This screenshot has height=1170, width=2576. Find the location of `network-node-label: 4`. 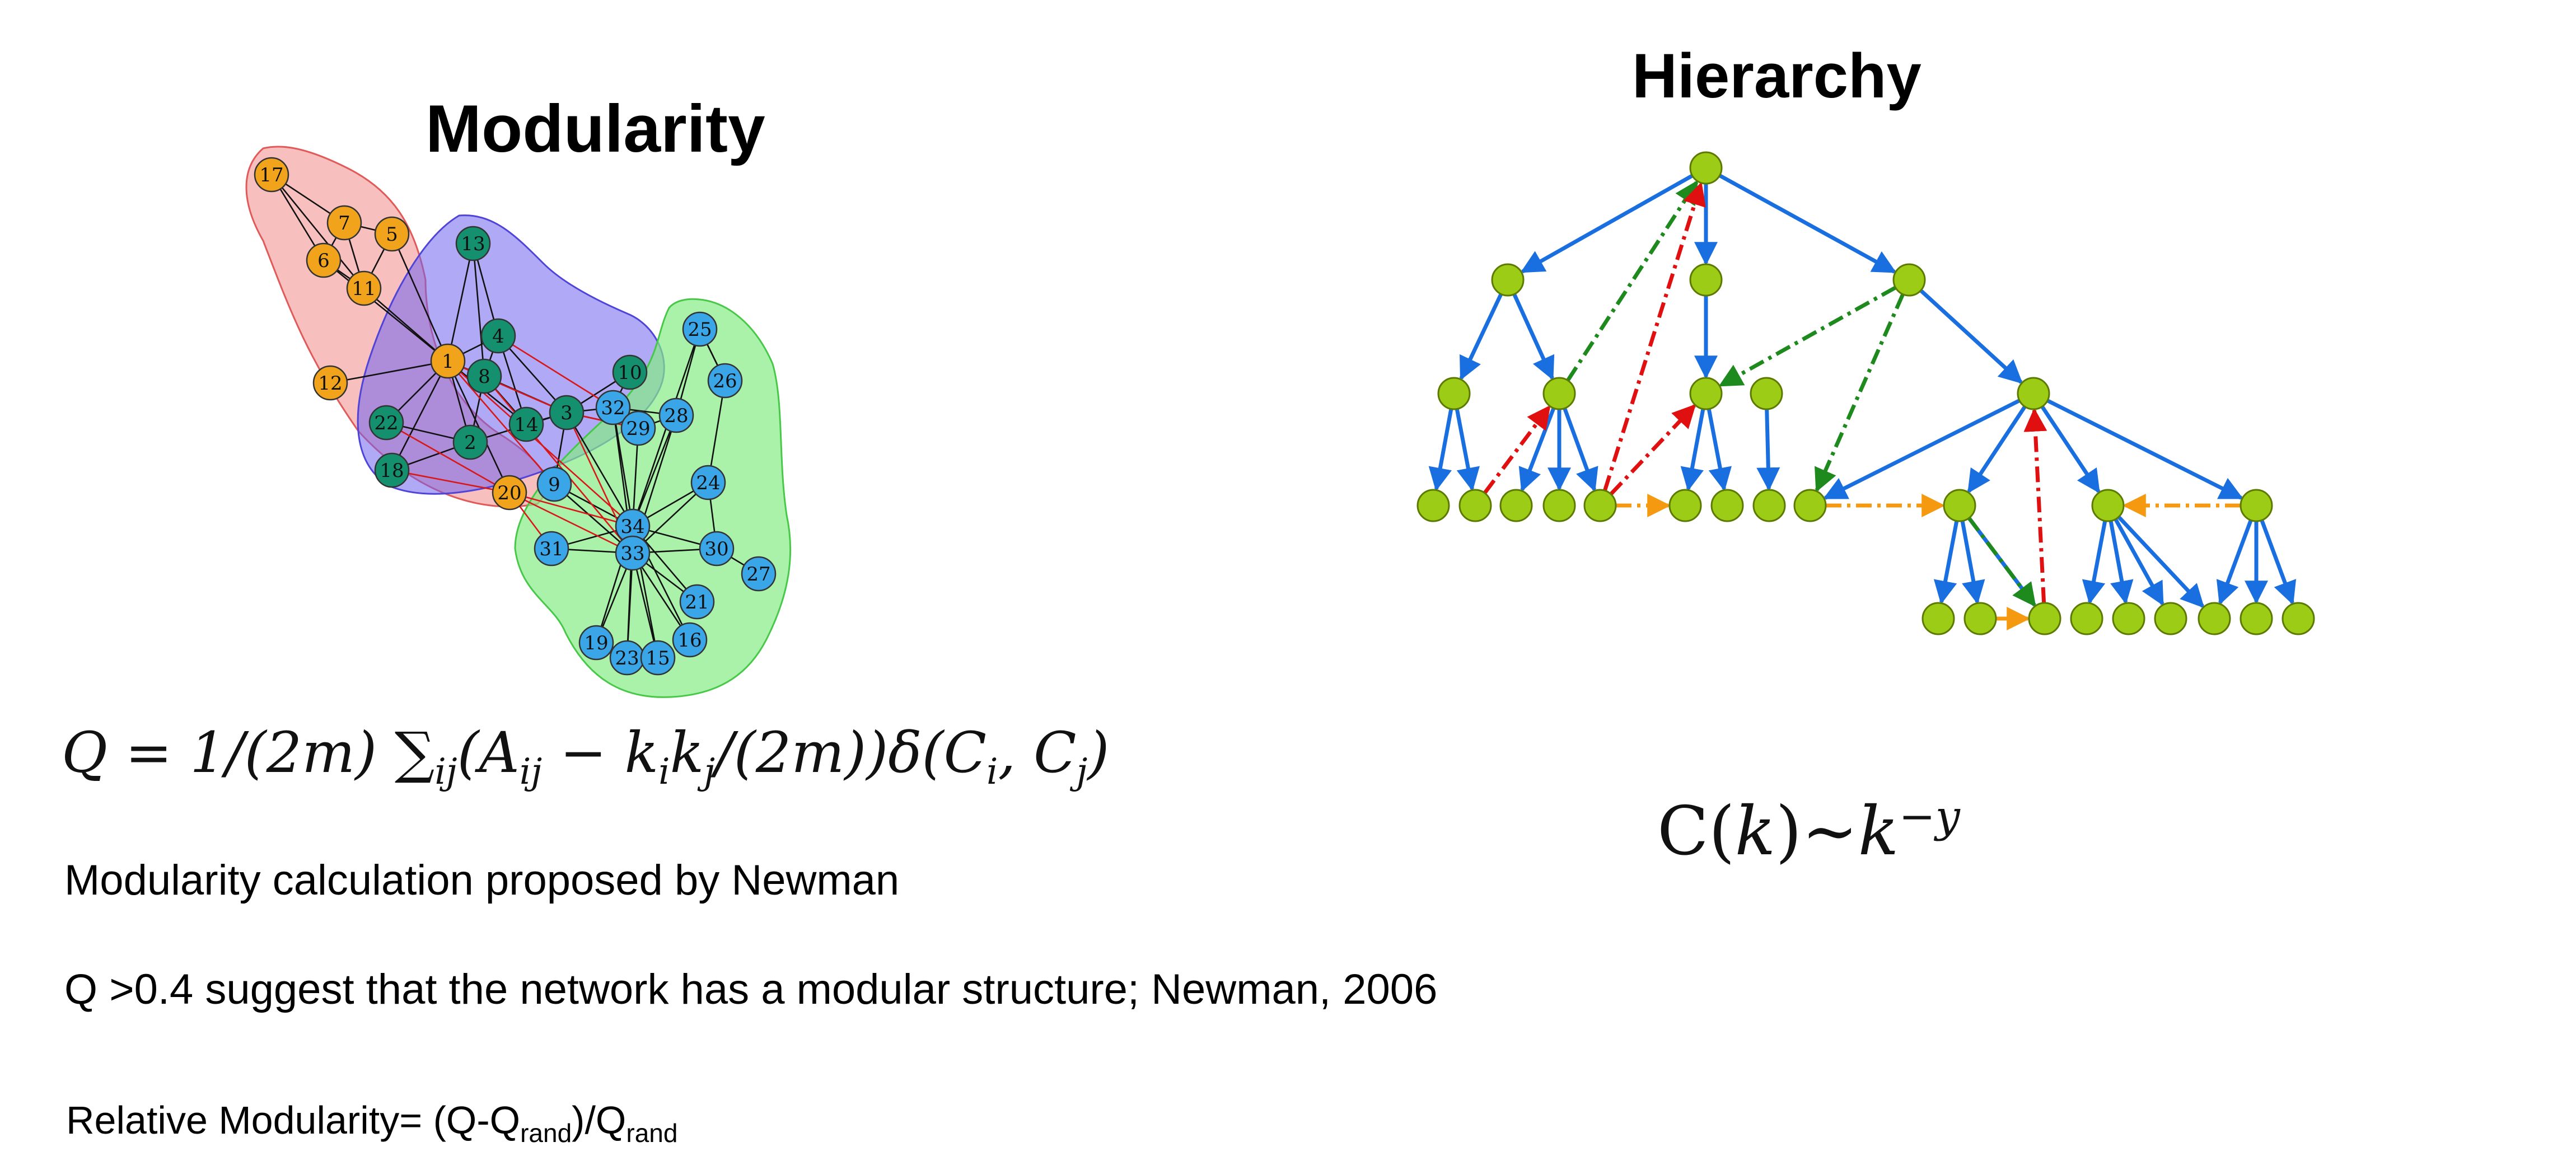

network-node-label: 4 is located at coordinates (498, 337).